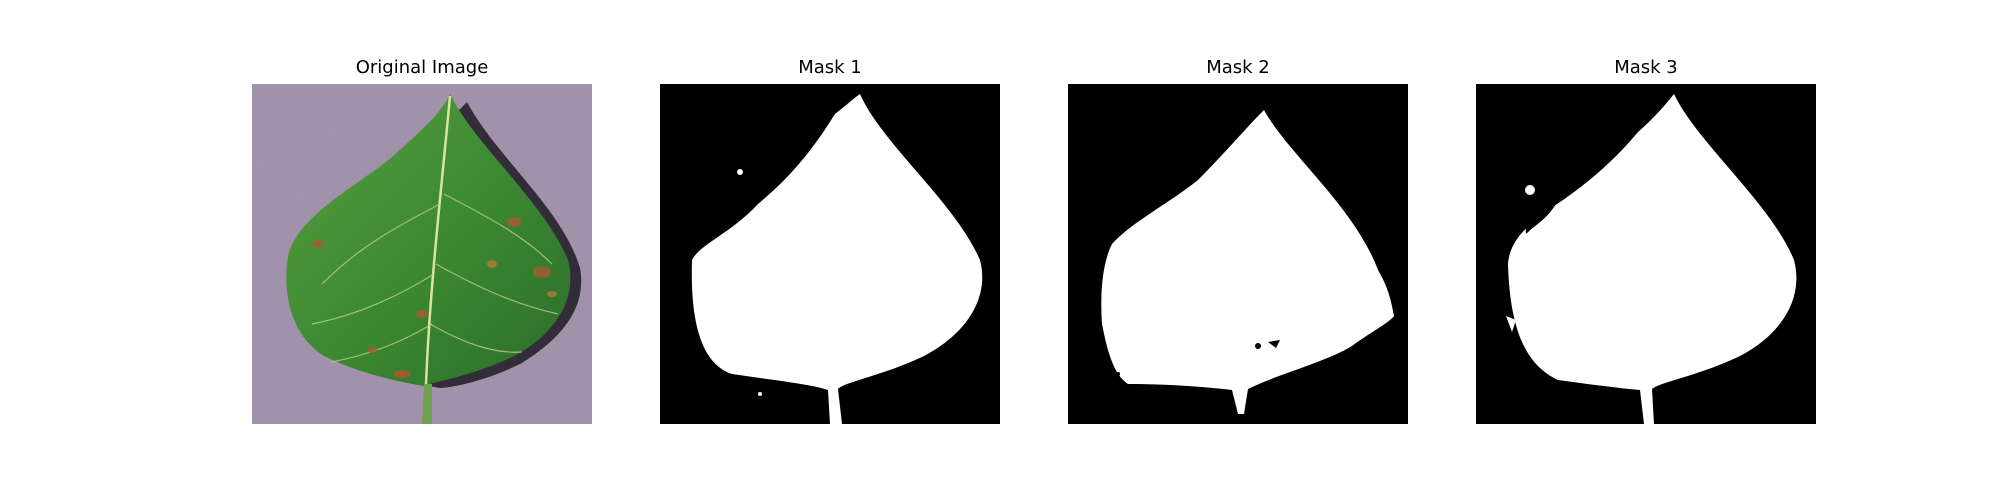  I want to click on mask-3-panel: Mask 3, so click(1646, 241).